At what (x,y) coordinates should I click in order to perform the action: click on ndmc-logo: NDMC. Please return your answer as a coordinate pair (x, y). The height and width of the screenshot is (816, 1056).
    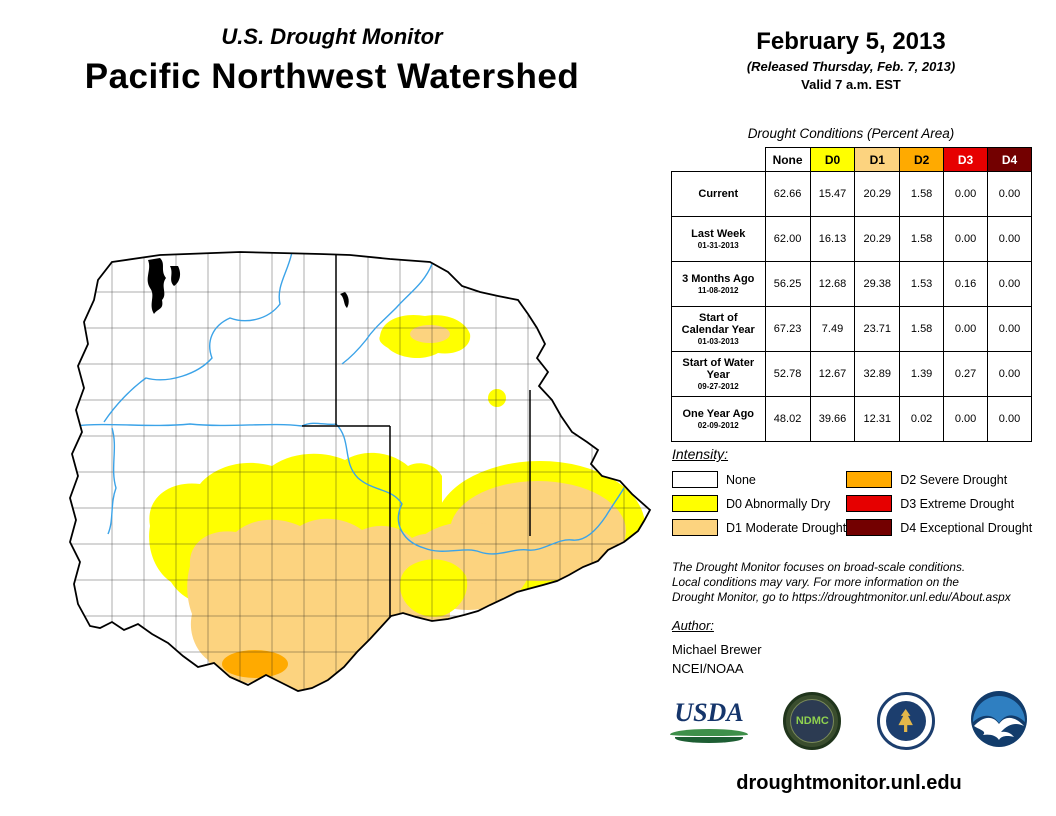
    Looking at the image, I should click on (812, 721).